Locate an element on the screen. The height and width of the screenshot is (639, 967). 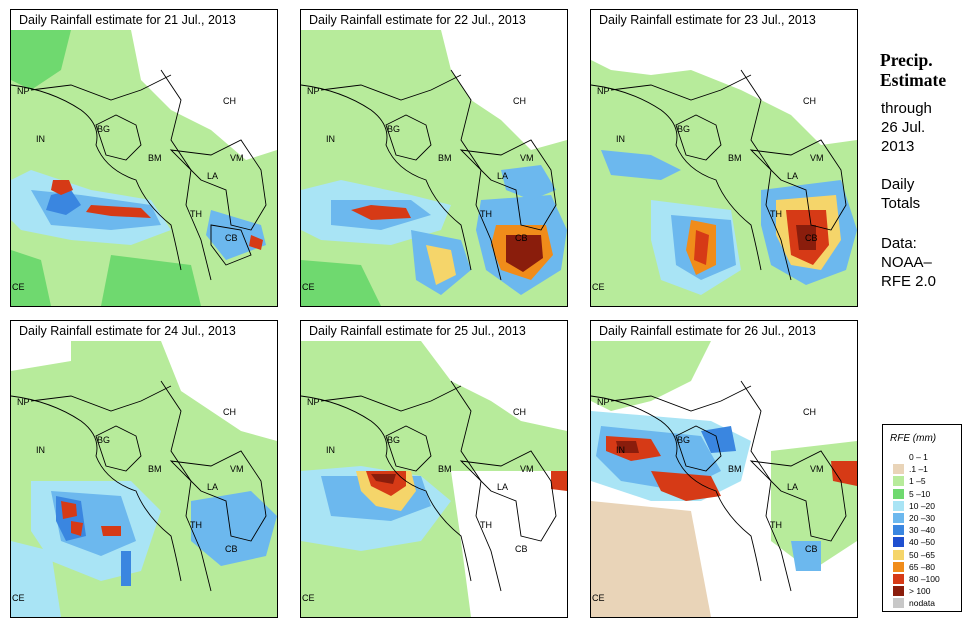
data-source-text: Data: NOAA– RFE 2.0 is located at coordinates (908, 262).